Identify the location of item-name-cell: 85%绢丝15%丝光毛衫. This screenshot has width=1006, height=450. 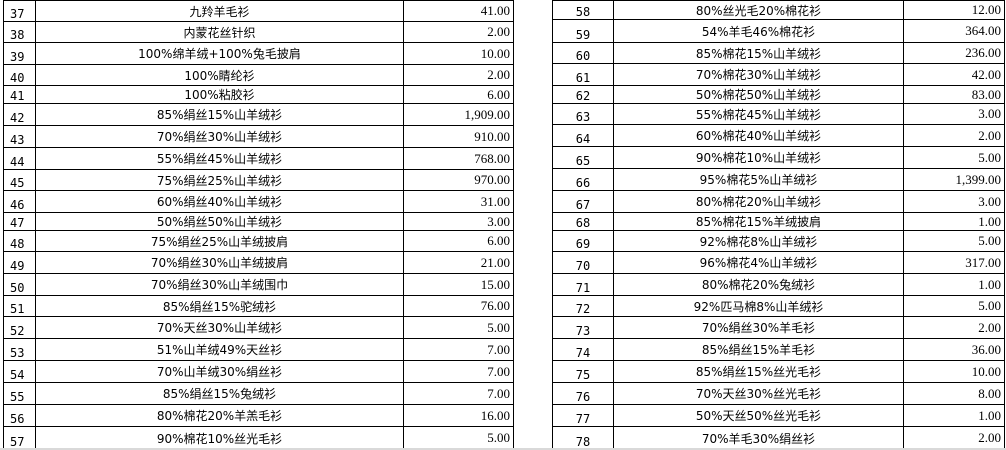
(758, 371).